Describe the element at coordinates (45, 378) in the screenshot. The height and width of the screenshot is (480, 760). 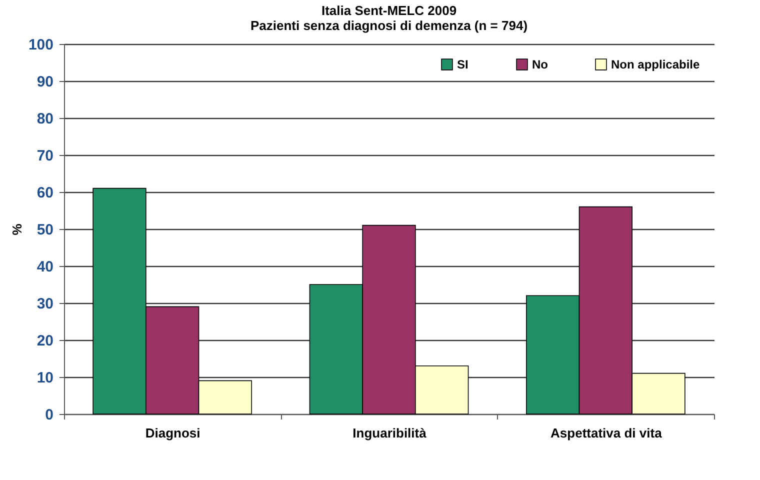
I see `y-tick-label: 10` at that location.